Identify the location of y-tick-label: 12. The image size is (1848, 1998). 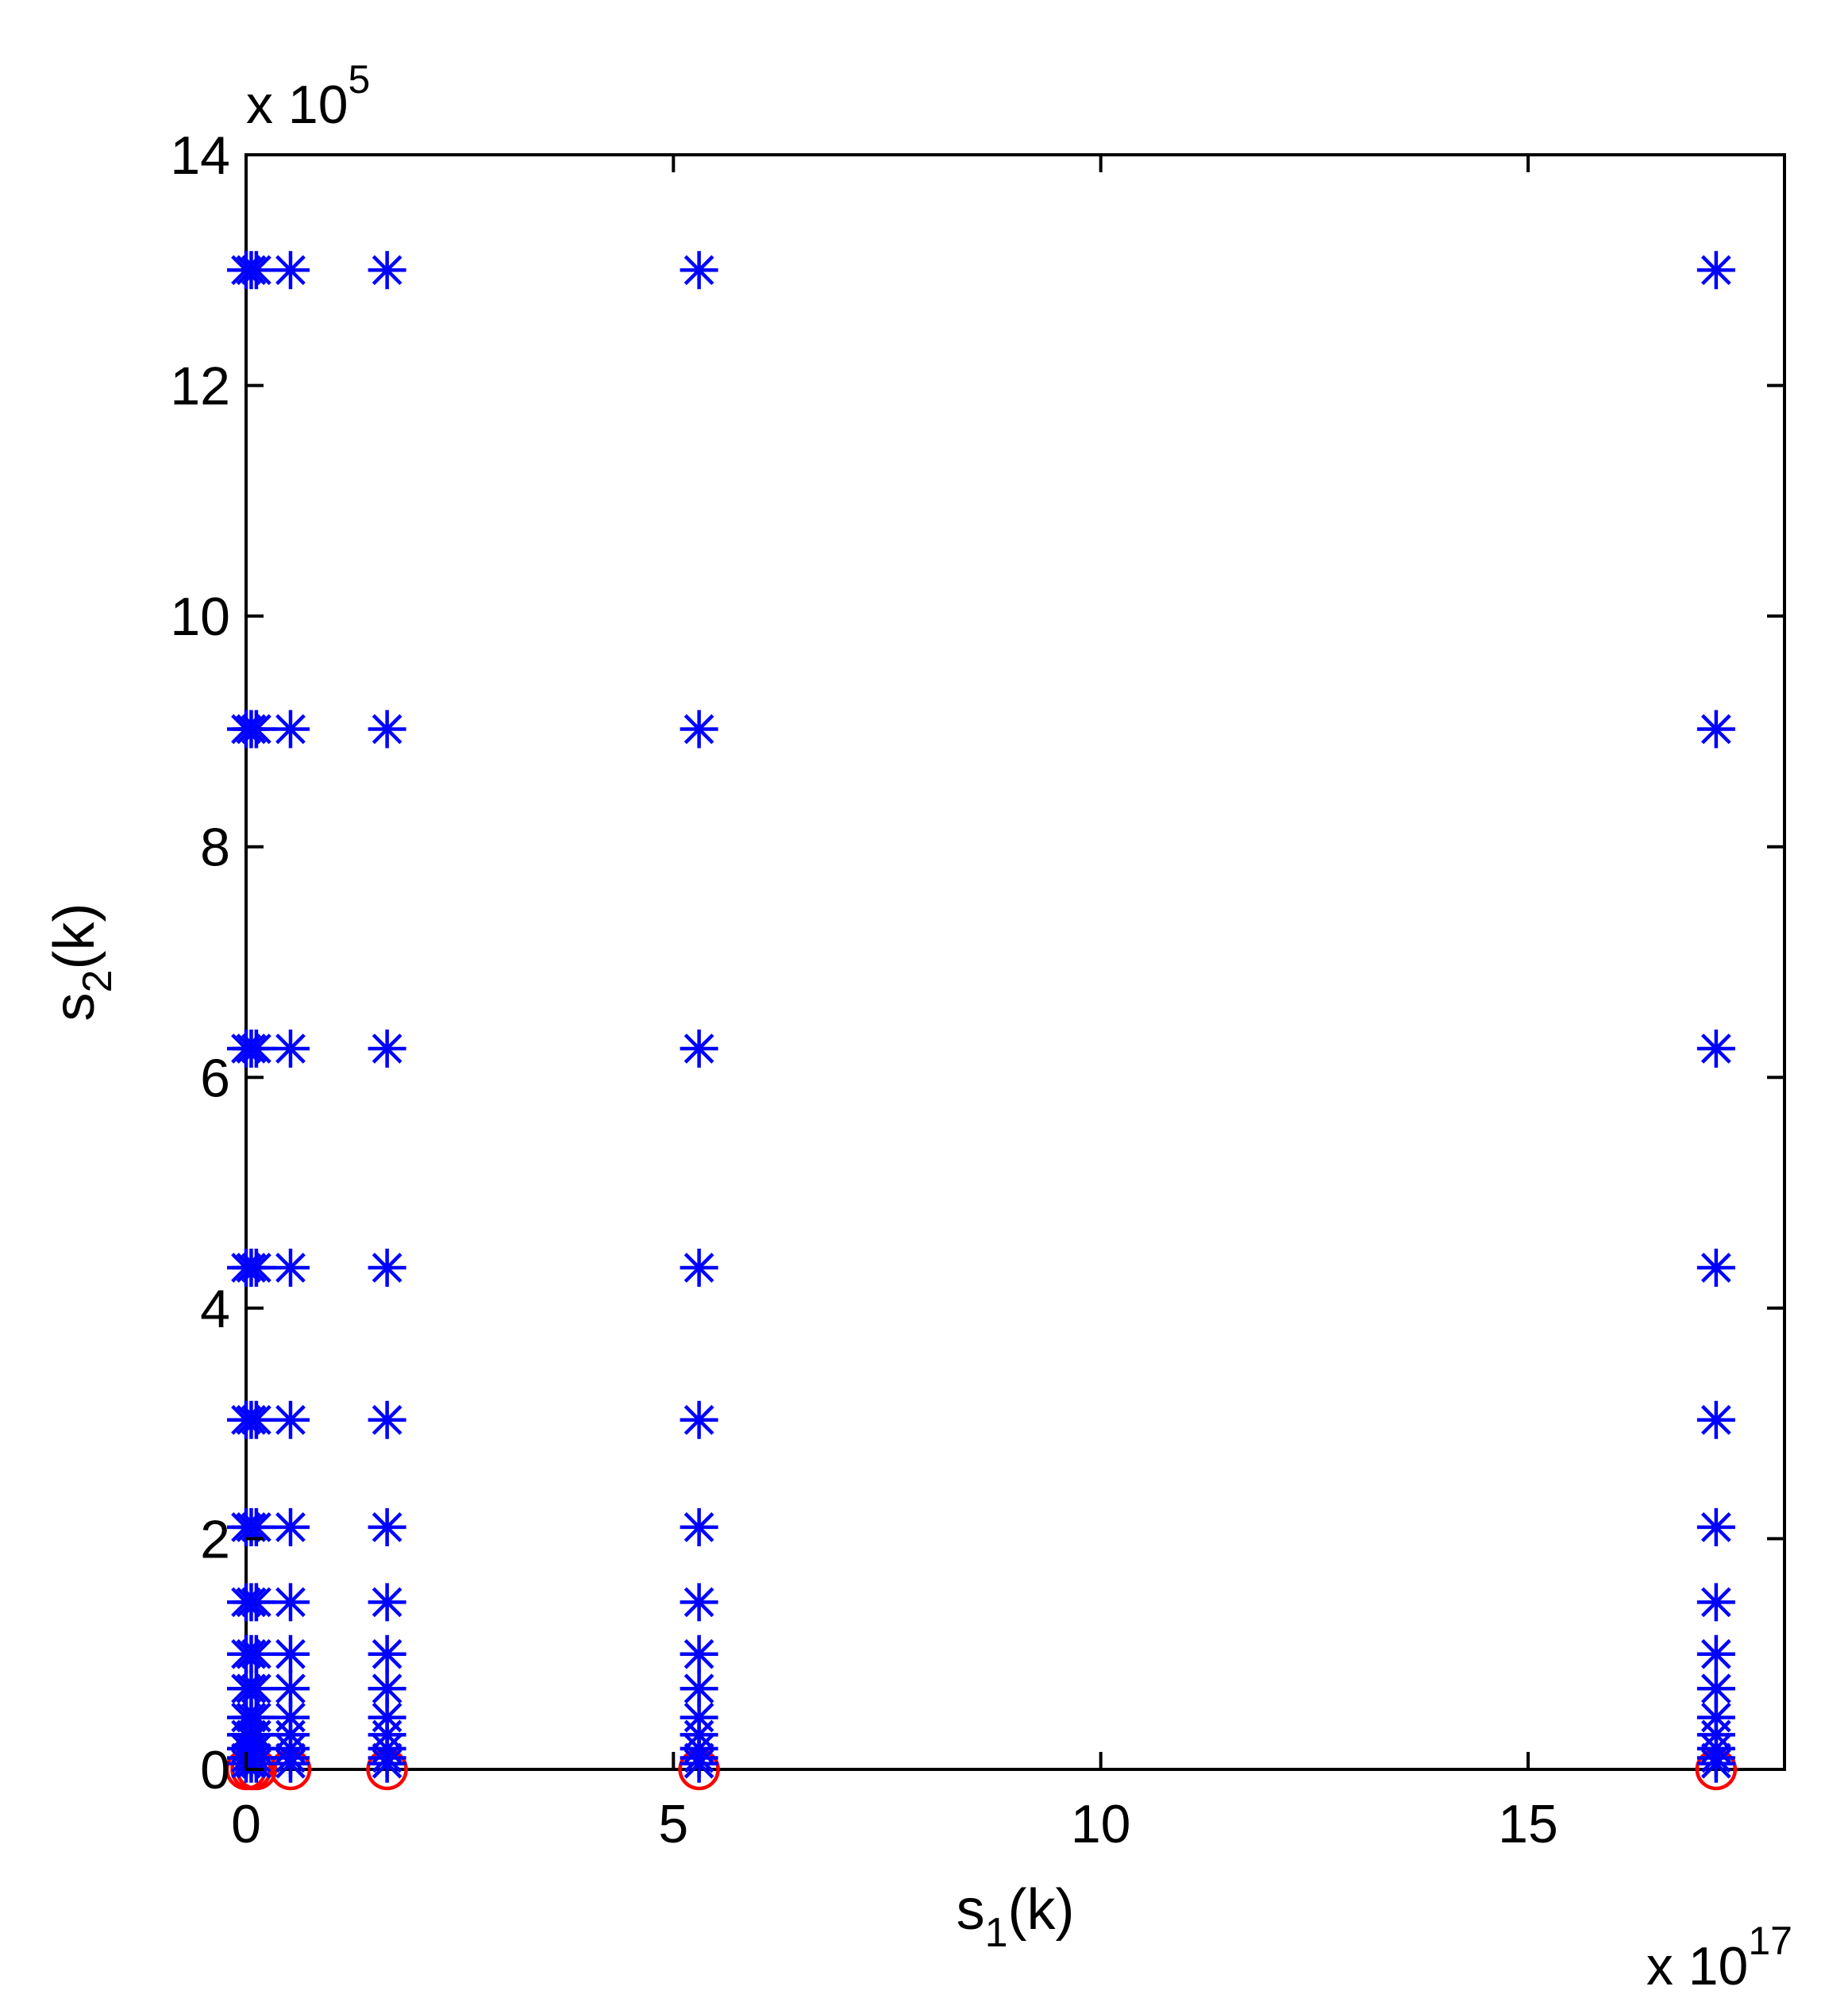
(200, 387).